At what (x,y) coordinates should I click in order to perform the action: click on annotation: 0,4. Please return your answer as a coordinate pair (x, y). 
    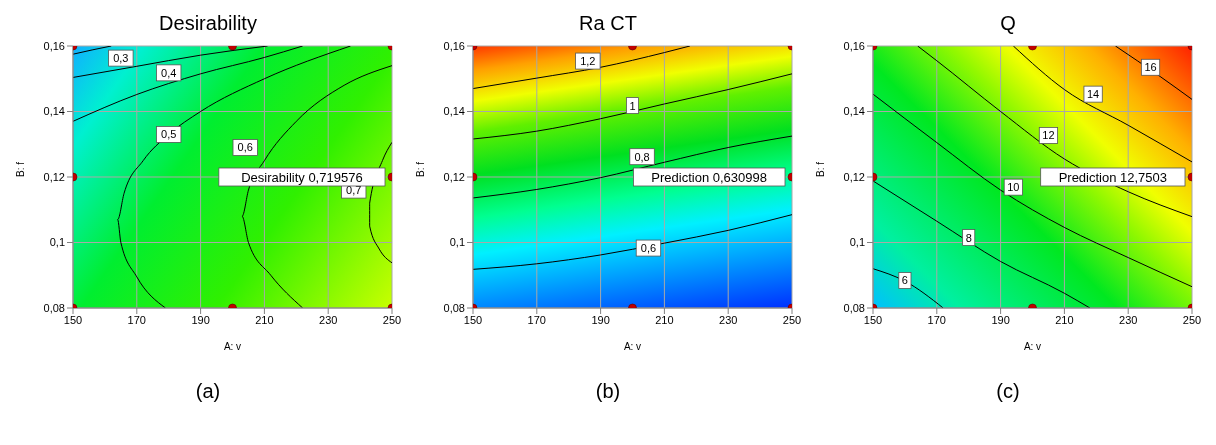
    Looking at the image, I should click on (169, 72).